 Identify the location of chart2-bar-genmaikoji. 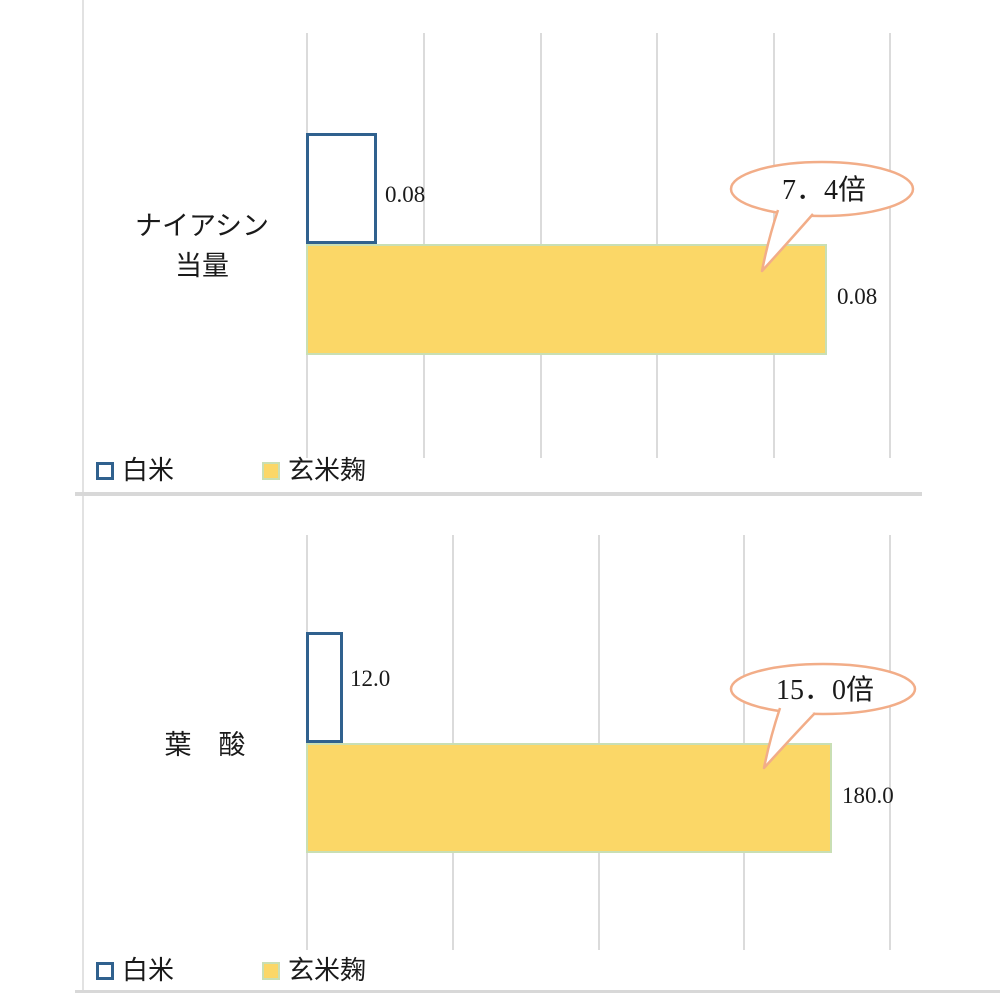
(569, 798).